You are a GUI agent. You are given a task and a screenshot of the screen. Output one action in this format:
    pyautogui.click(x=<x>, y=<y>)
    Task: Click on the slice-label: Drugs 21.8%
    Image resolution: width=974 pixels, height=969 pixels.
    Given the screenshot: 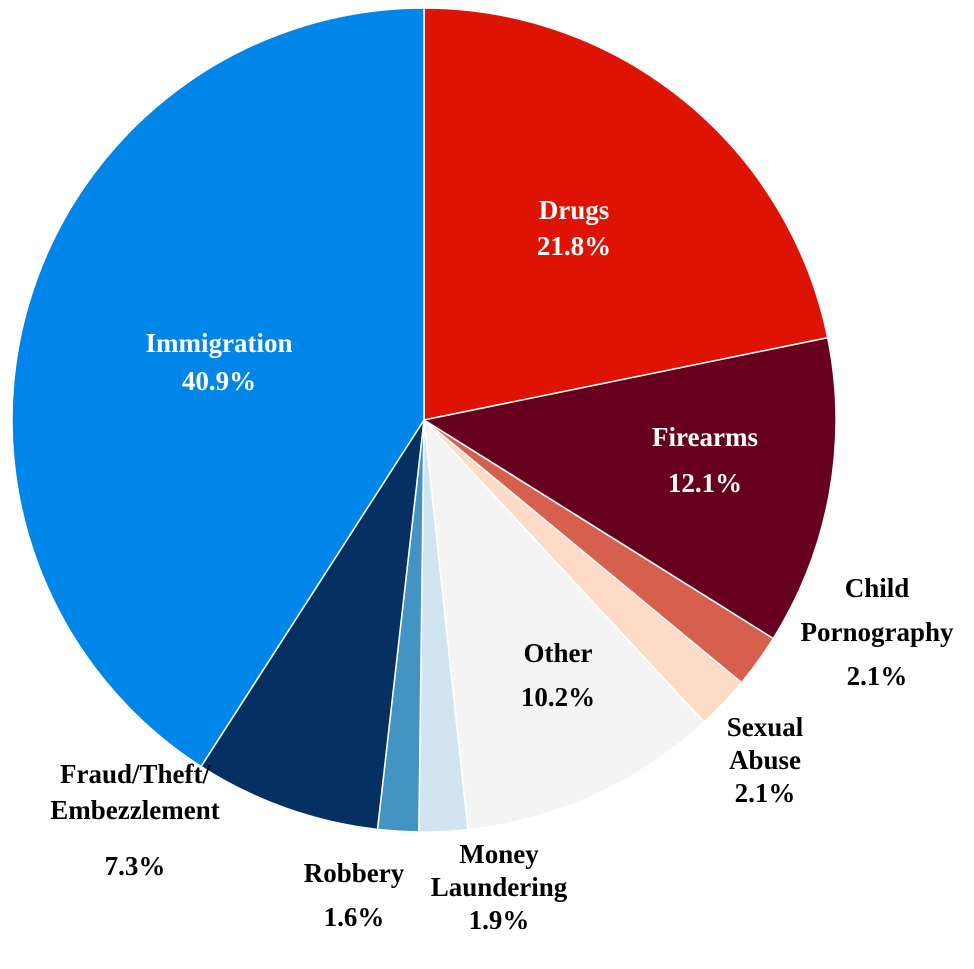 What is the action you would take?
    pyautogui.click(x=574, y=228)
    